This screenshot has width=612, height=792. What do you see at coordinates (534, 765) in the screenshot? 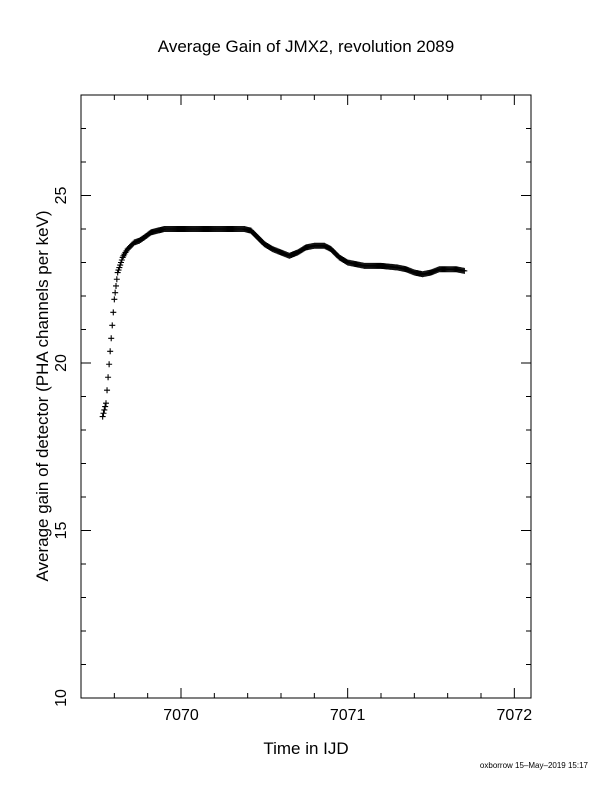
I see `footer-credit: oxborrow 15–May–2019 15:17` at bounding box center [534, 765].